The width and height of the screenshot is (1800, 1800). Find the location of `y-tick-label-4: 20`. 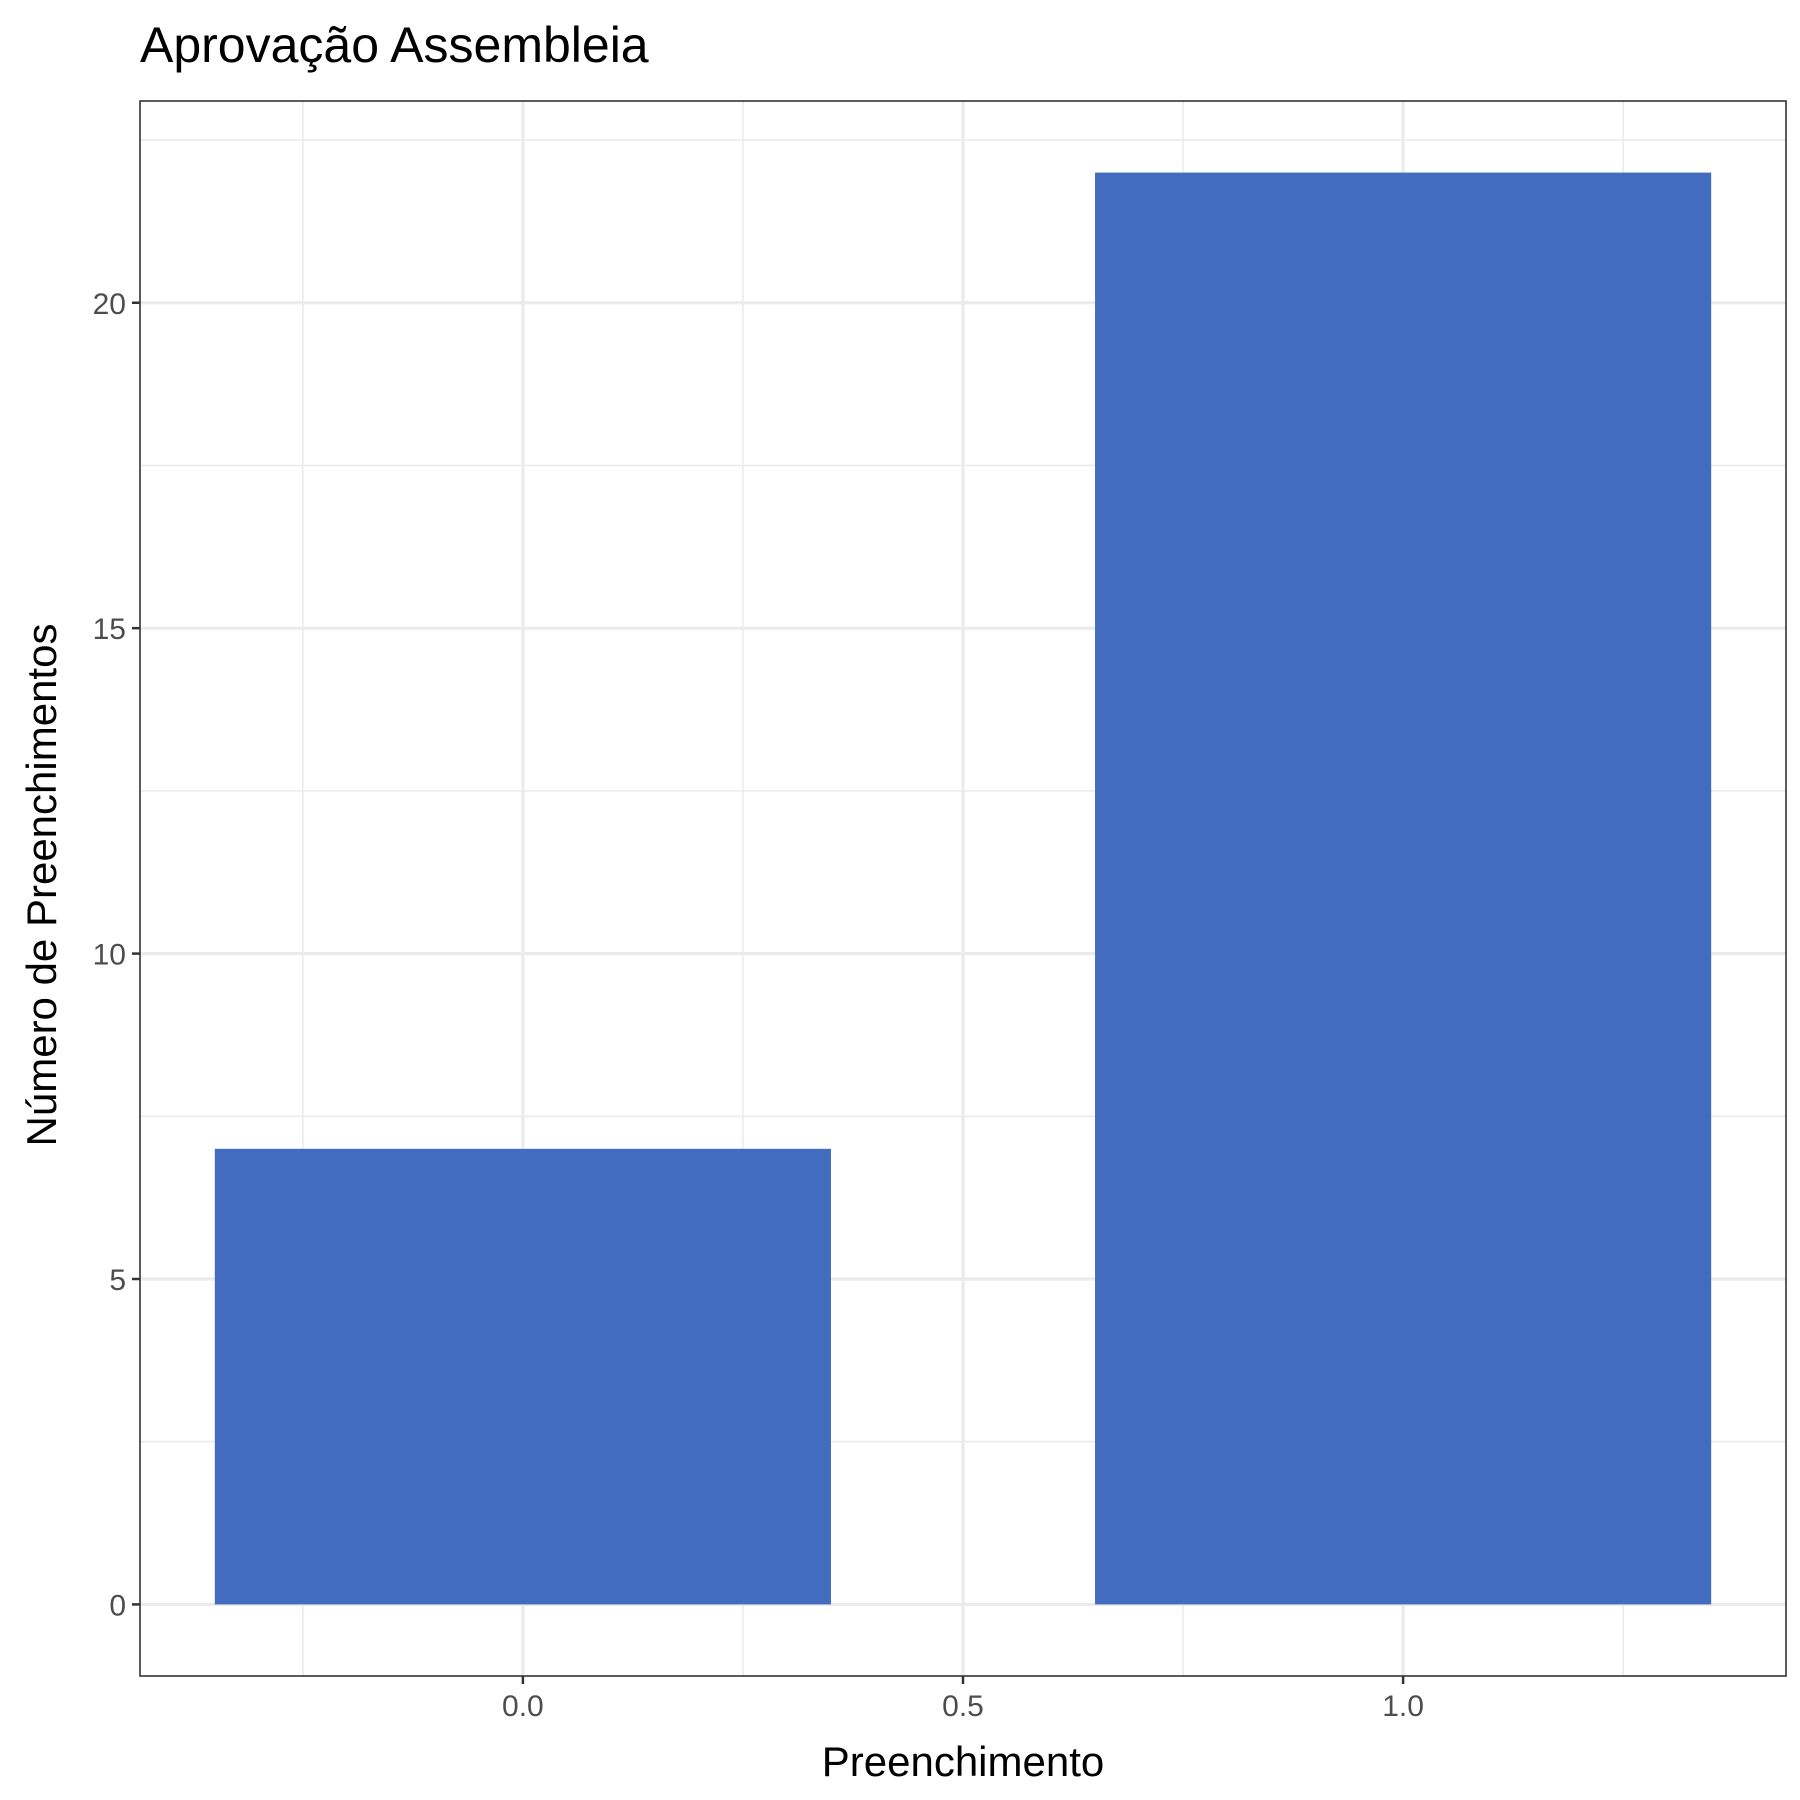

y-tick-label-4: 20 is located at coordinates (109, 304).